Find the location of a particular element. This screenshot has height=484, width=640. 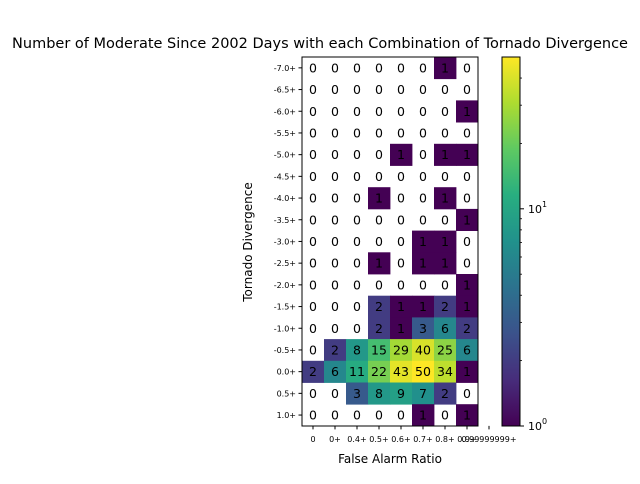

x-tick-label: 0.8+ is located at coordinates (444, 439).